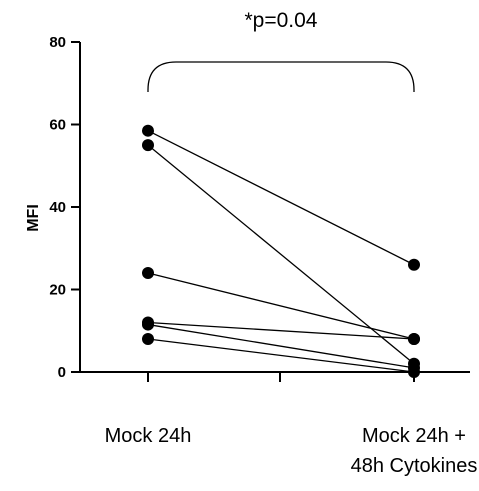 This screenshot has width=479, height=491. I want to click on y-tick-label: 40, so click(57, 207).